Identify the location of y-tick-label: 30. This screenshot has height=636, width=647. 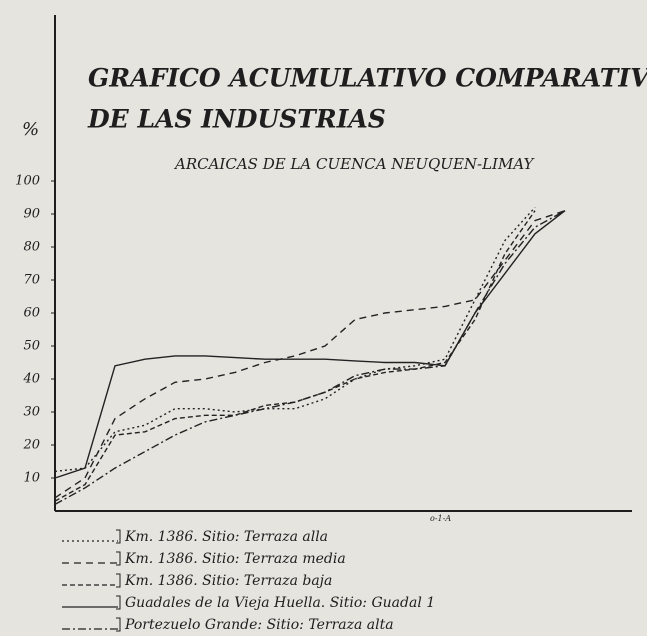
(31, 412).